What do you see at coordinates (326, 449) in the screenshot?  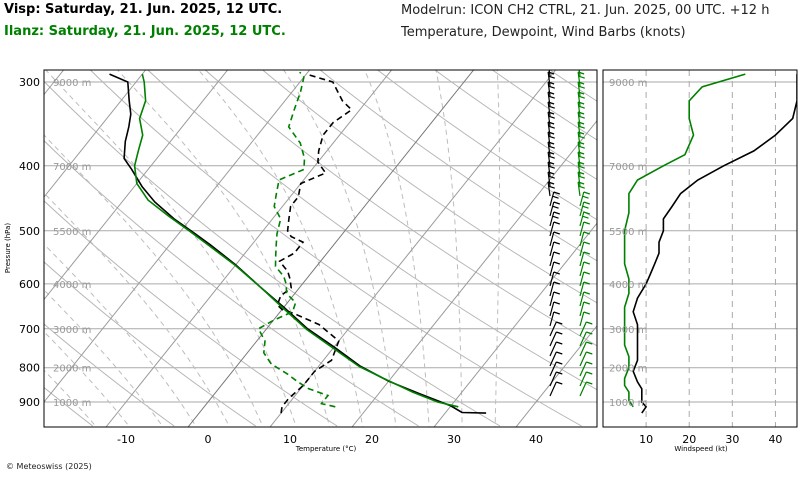 I see `x-axis-title: Temperature (°C)` at bounding box center [326, 449].